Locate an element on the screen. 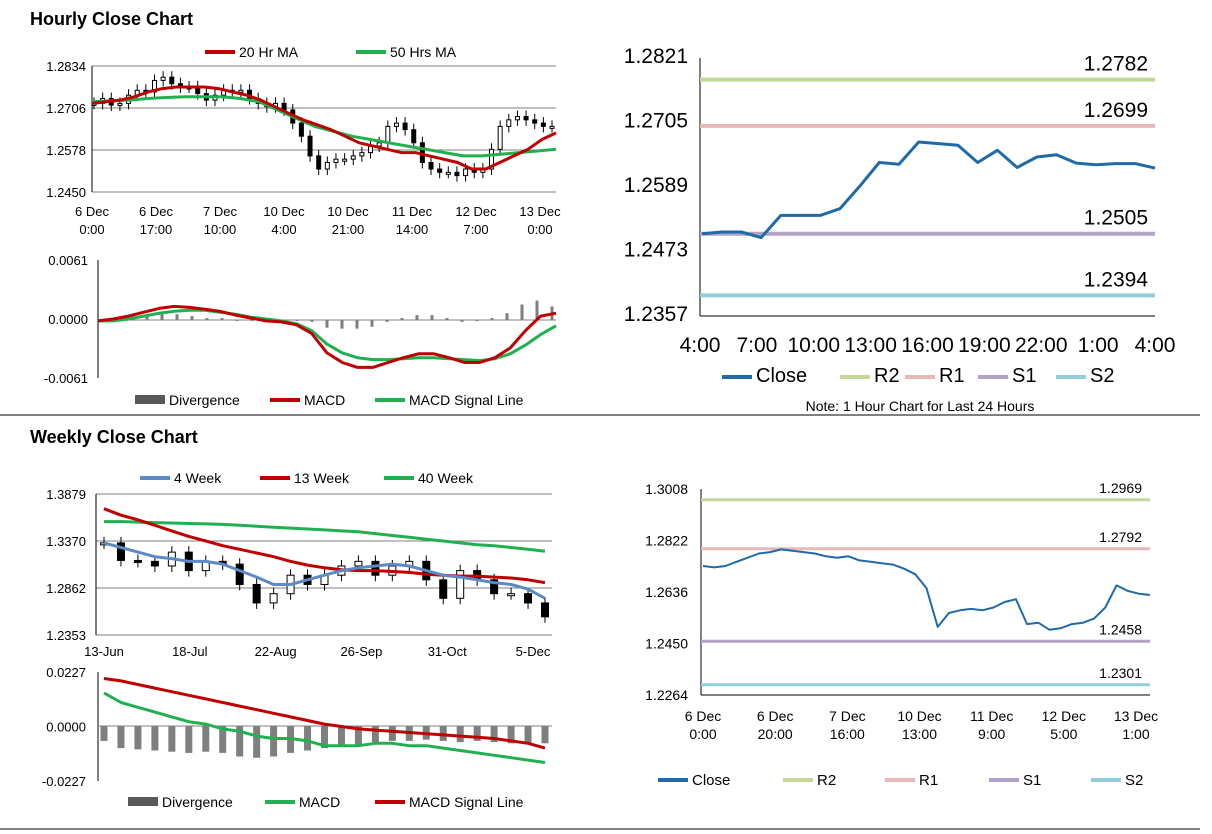  hourly-week-ytick: 1.2450 is located at coordinates (666, 644).